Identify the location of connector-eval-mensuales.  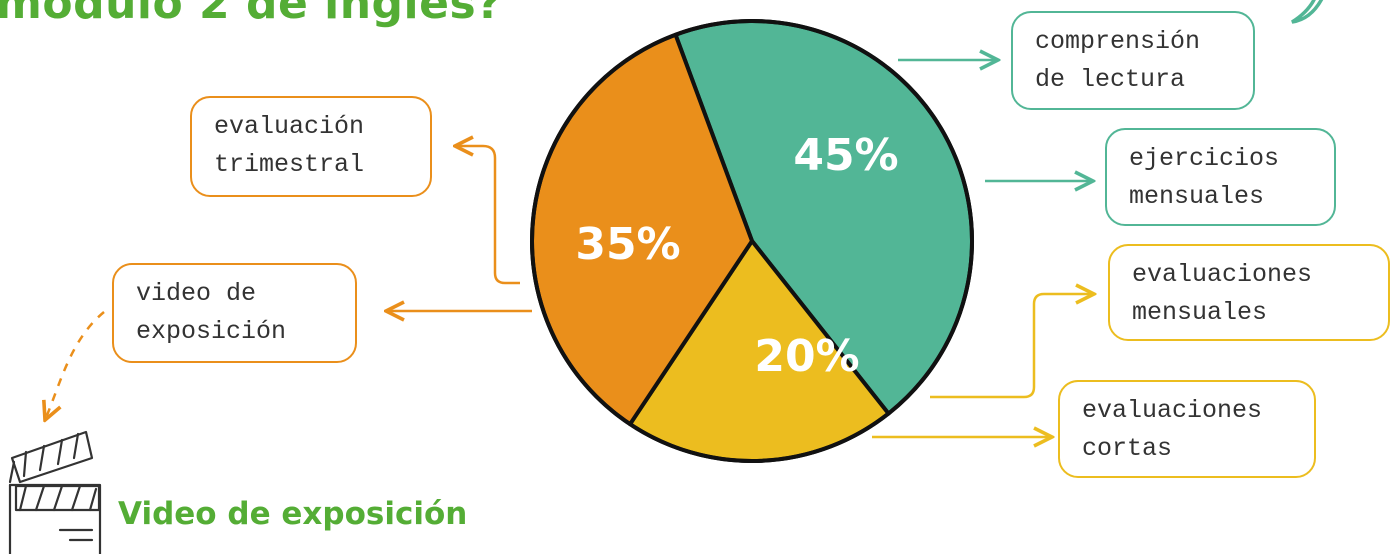
(1012, 346).